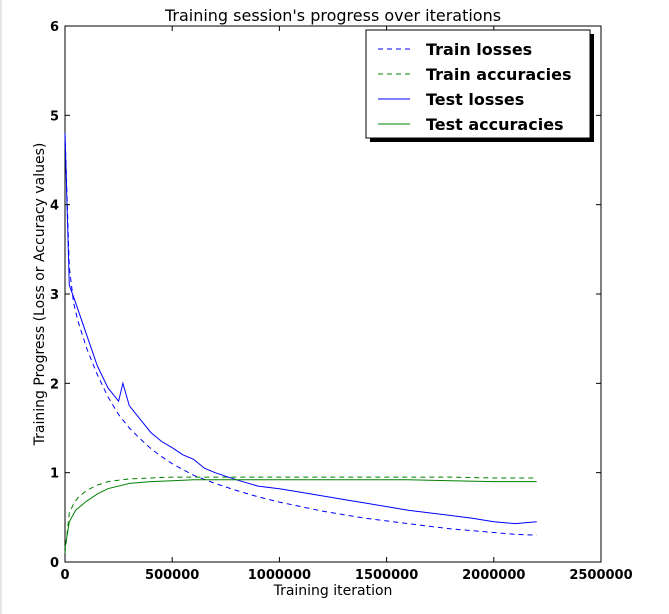 The image size is (669, 614). What do you see at coordinates (54, 474) in the screenshot?
I see `y-tick-label: 1` at bounding box center [54, 474].